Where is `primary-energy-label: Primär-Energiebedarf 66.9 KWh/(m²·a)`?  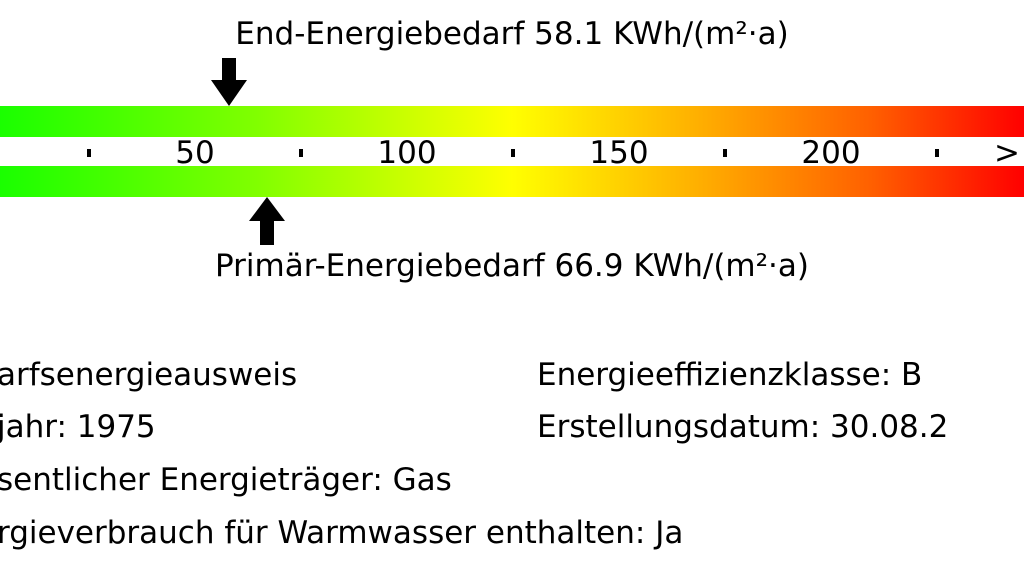
primary-energy-label: Primär-Energiebedarf 66.9 KWh/(m²·a) is located at coordinates (512, 266).